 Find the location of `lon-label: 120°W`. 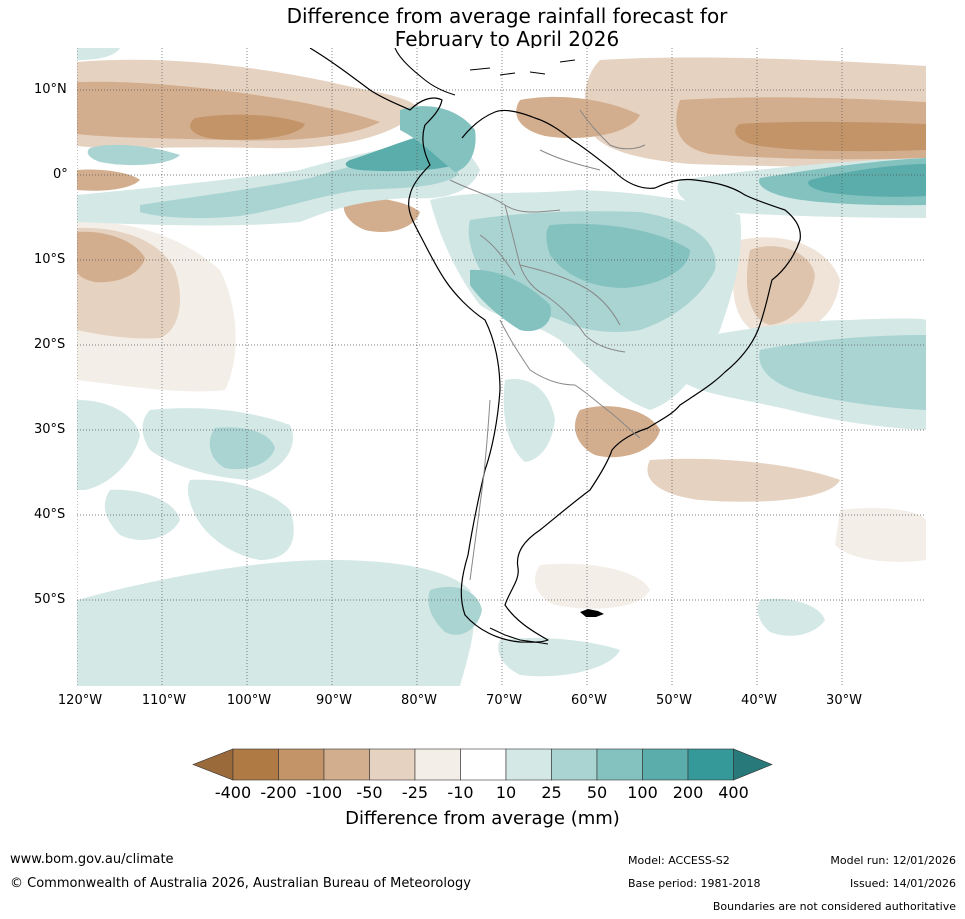

lon-label: 120°W is located at coordinates (80, 700).